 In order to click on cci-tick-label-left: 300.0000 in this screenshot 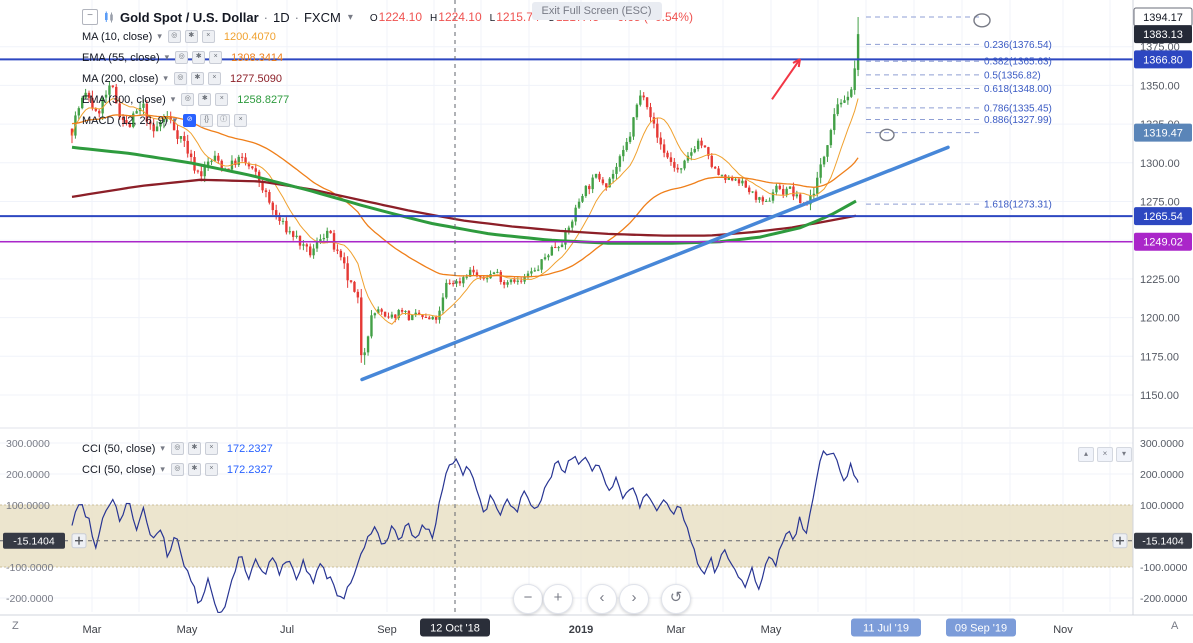, I will do `click(28, 444)`.